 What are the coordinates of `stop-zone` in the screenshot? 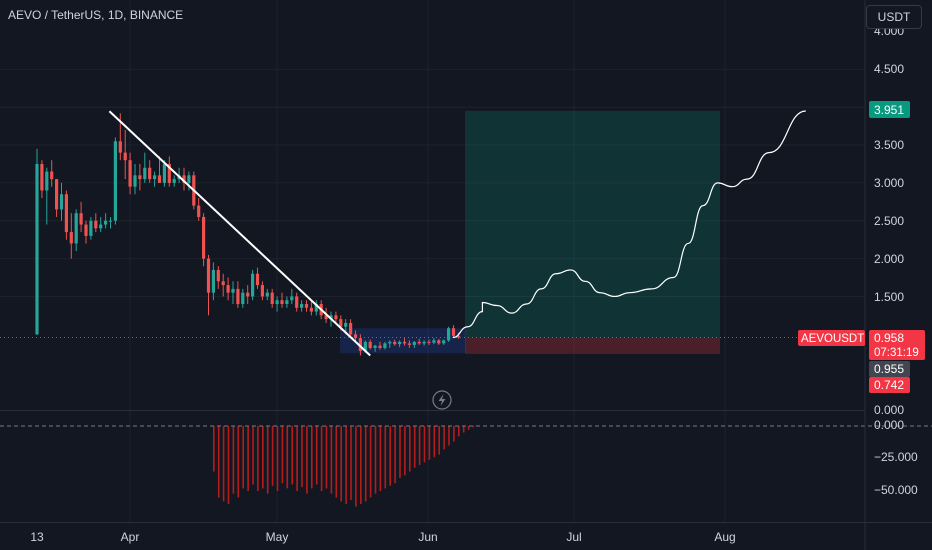 It's located at (592, 345).